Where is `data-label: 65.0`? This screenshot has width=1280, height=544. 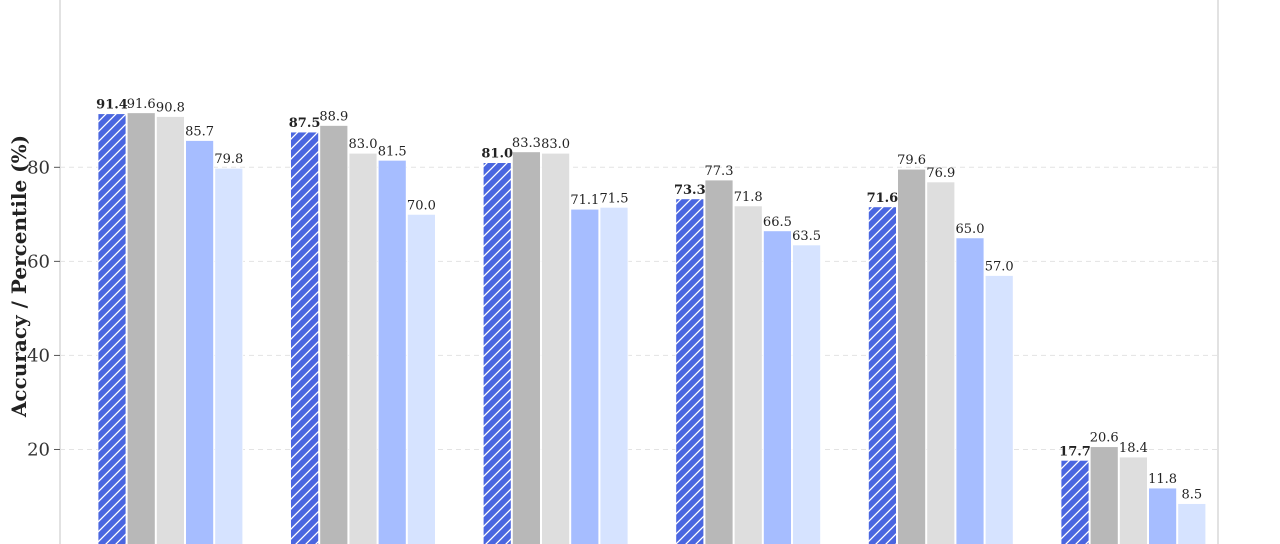 data-label: 65.0 is located at coordinates (970, 229).